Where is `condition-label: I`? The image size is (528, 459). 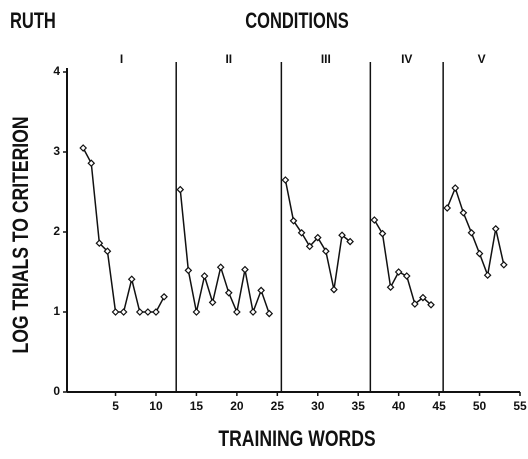 condition-label: I is located at coordinates (121, 59).